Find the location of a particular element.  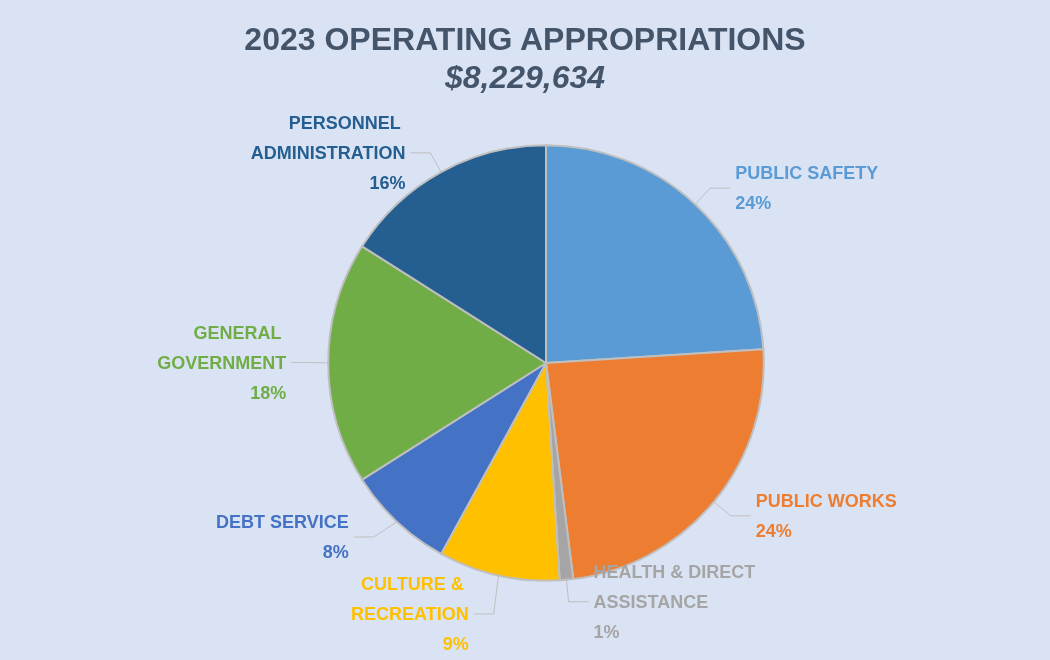

slice-label: GENERAL GOVERNMENT is located at coordinates (222, 347).